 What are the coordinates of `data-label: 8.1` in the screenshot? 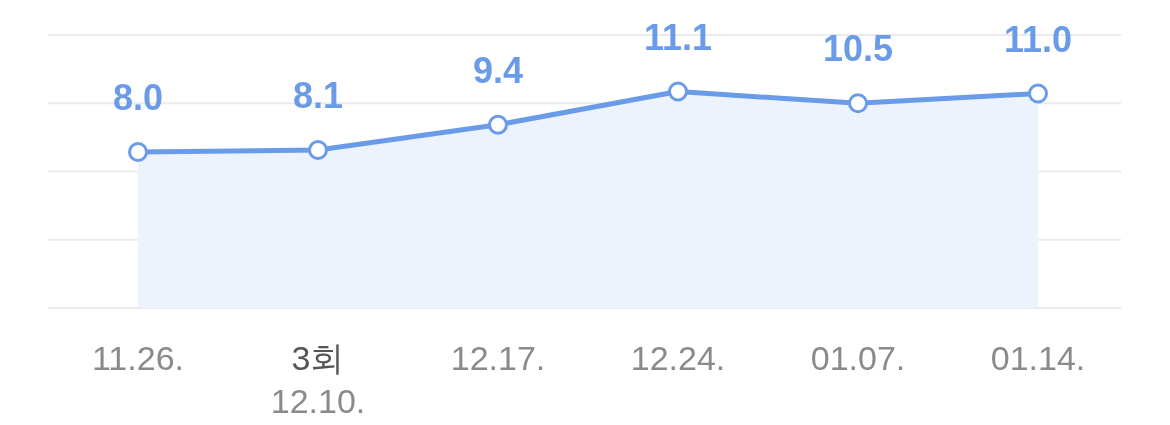 It's located at (318, 96).